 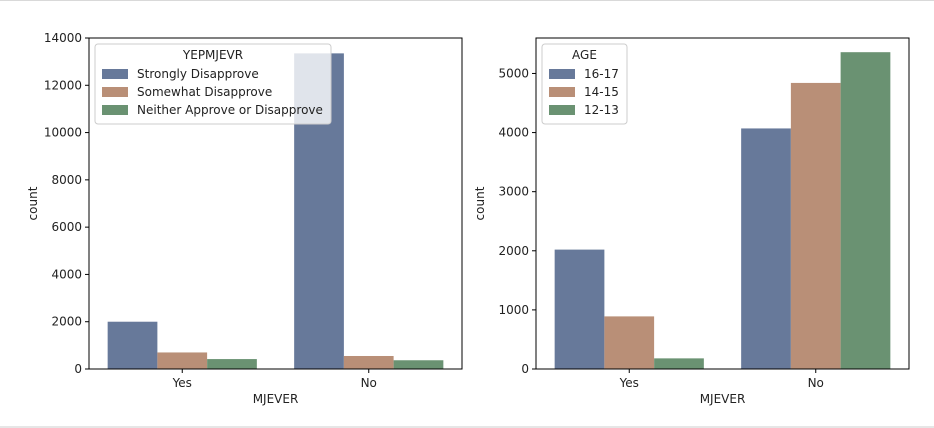 I want to click on legend-title: YEPMJEVR, so click(x=212, y=55).